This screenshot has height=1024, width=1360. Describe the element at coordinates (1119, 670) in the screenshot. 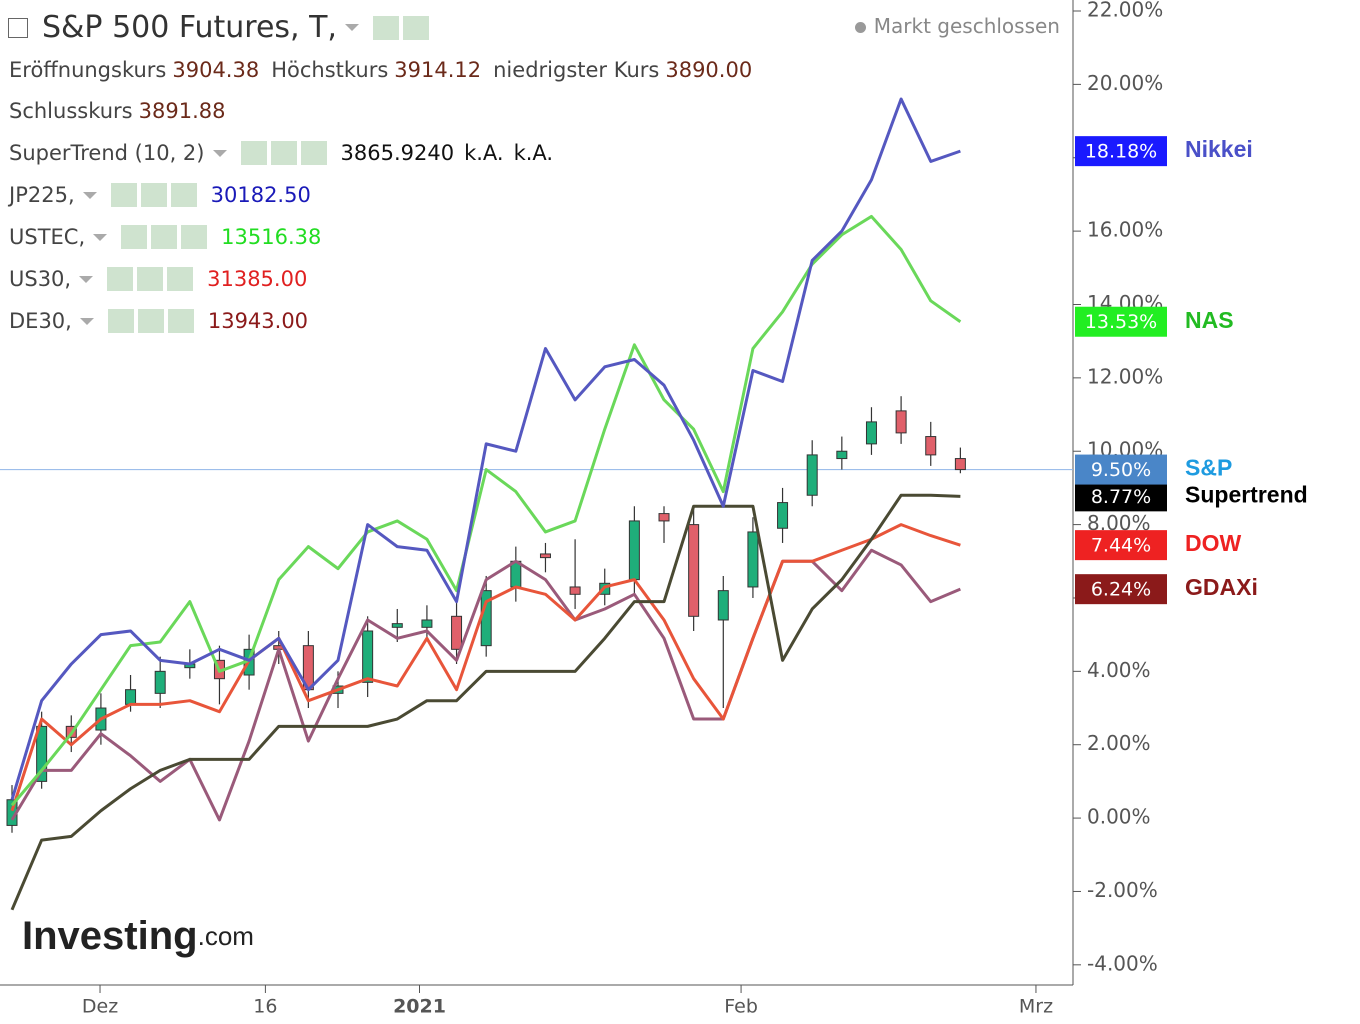

I see `y-tick-label: 4.00%` at that location.